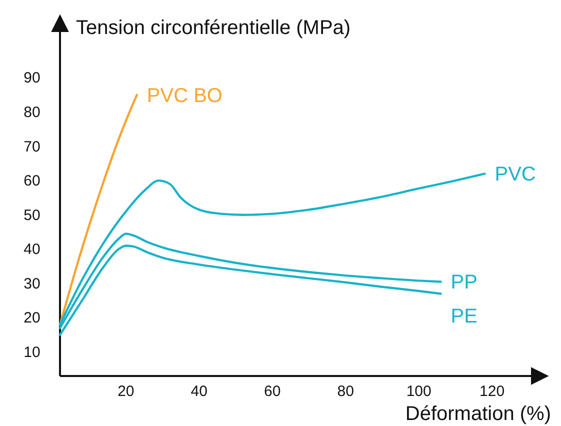 This screenshot has width=561, height=426. What do you see at coordinates (272, 391) in the screenshot?
I see `x-tick-label: 60` at bounding box center [272, 391].